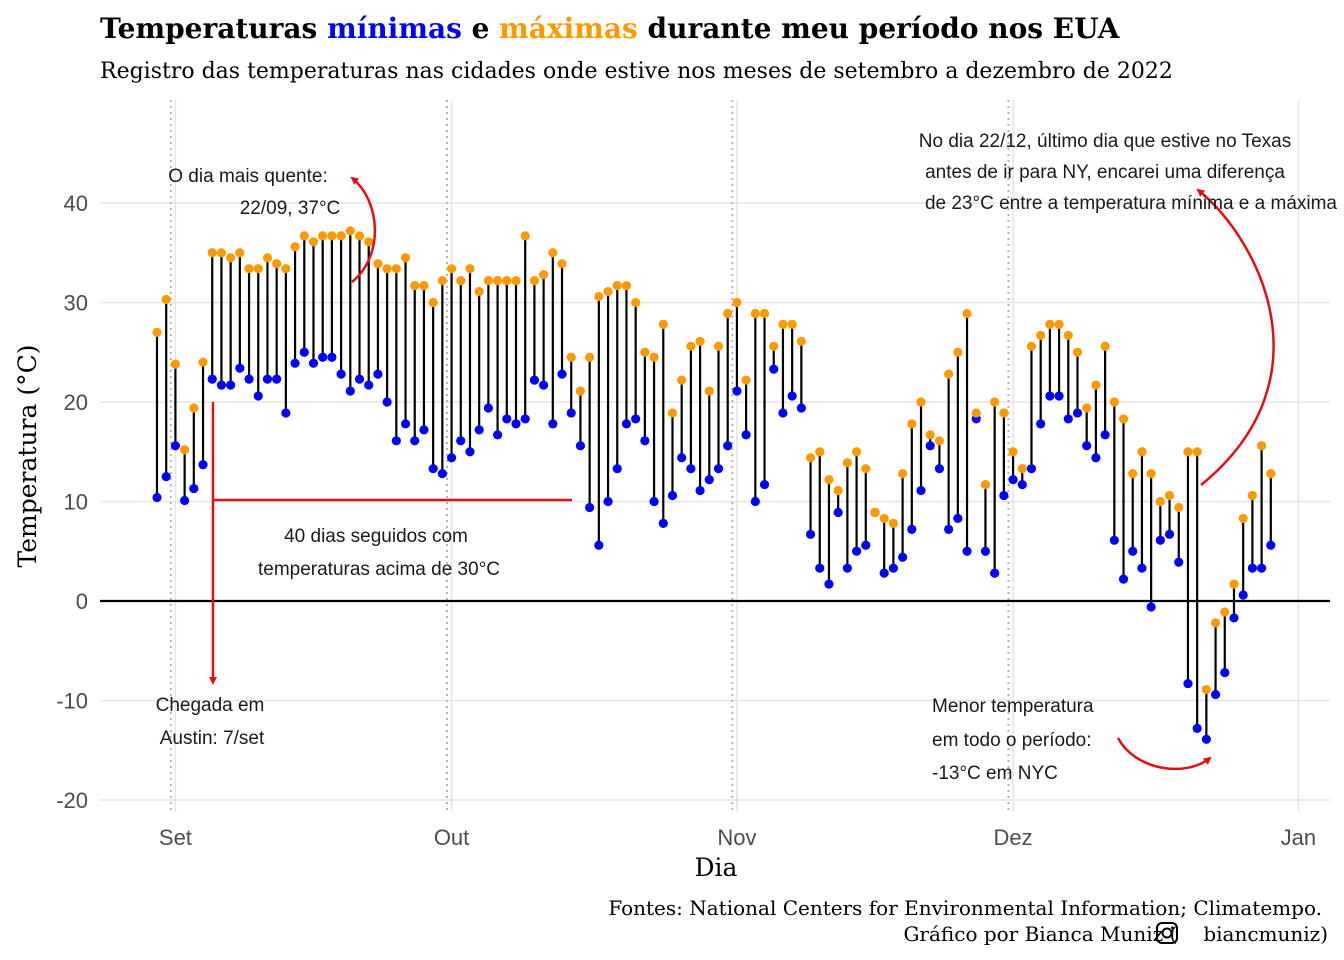  What do you see at coordinates (451, 837) in the screenshot?
I see `x-tick-label: Out` at bounding box center [451, 837].